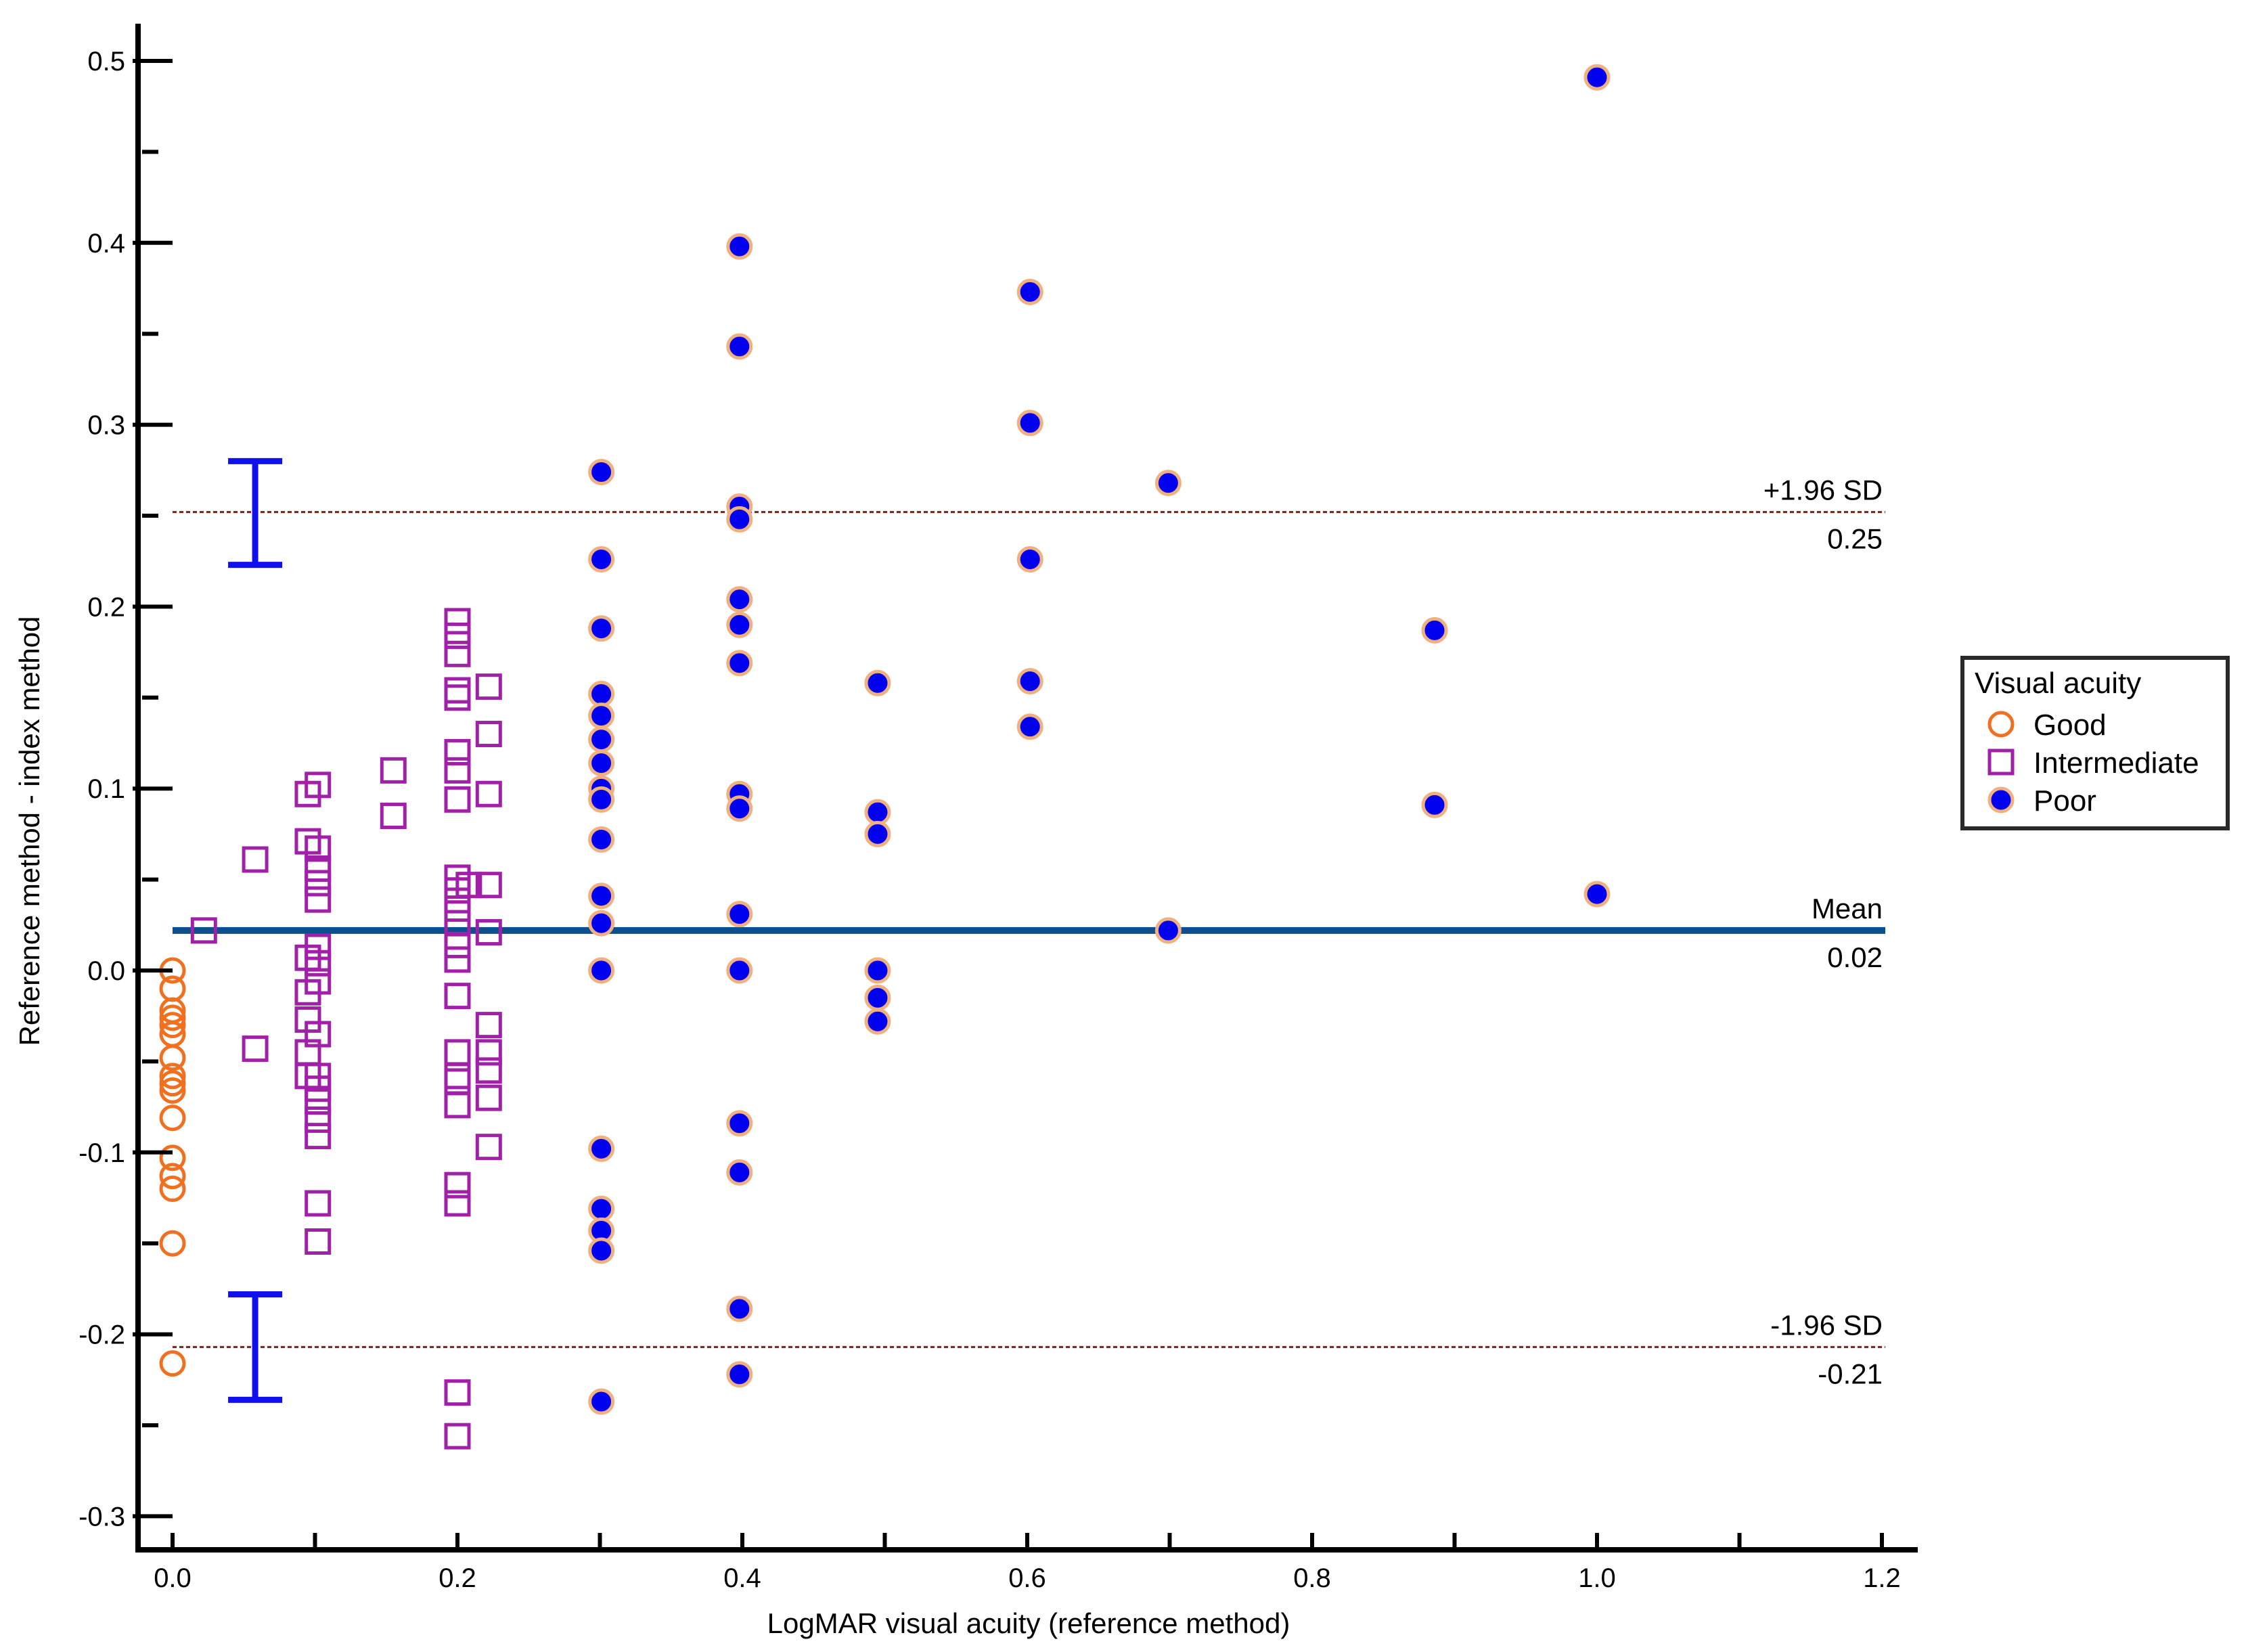  Describe the element at coordinates (1027, 1578) in the screenshot. I see `x-tick-label: 0.6` at that location.